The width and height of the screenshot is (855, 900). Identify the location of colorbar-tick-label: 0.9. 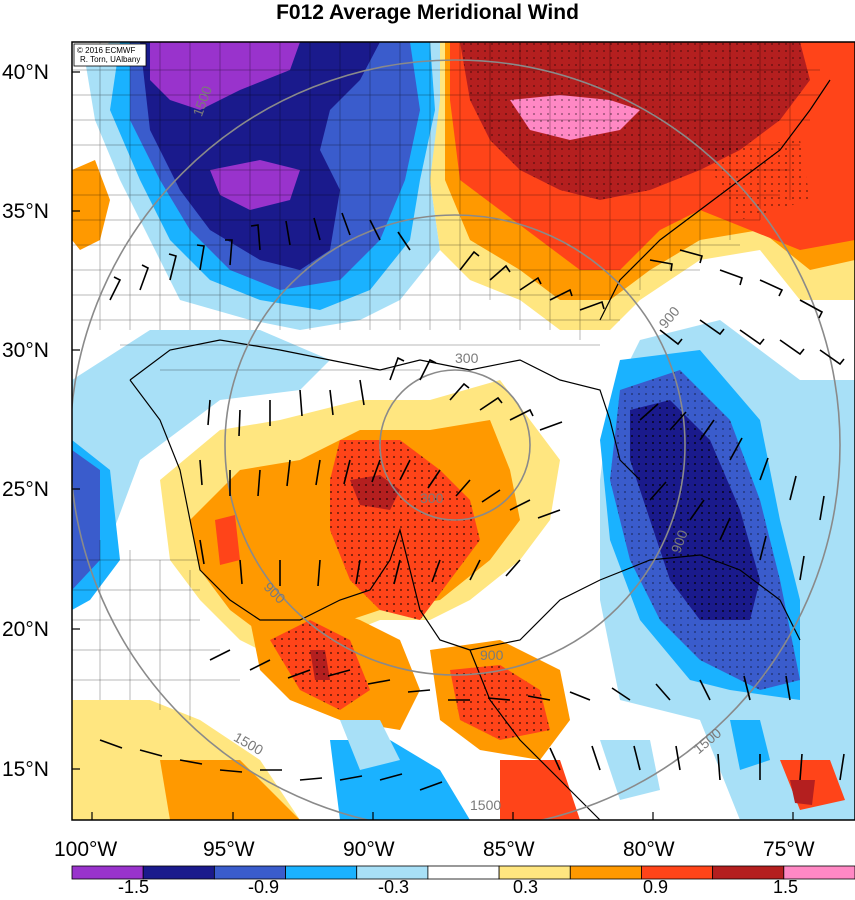
(655, 887).